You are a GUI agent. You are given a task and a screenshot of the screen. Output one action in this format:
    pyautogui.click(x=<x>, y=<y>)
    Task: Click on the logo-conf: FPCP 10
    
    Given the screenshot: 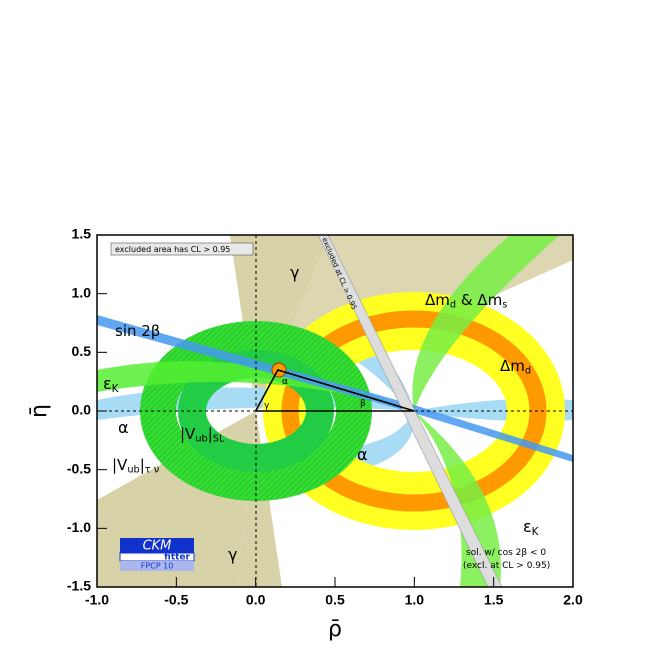 What is the action you would take?
    pyautogui.click(x=157, y=566)
    